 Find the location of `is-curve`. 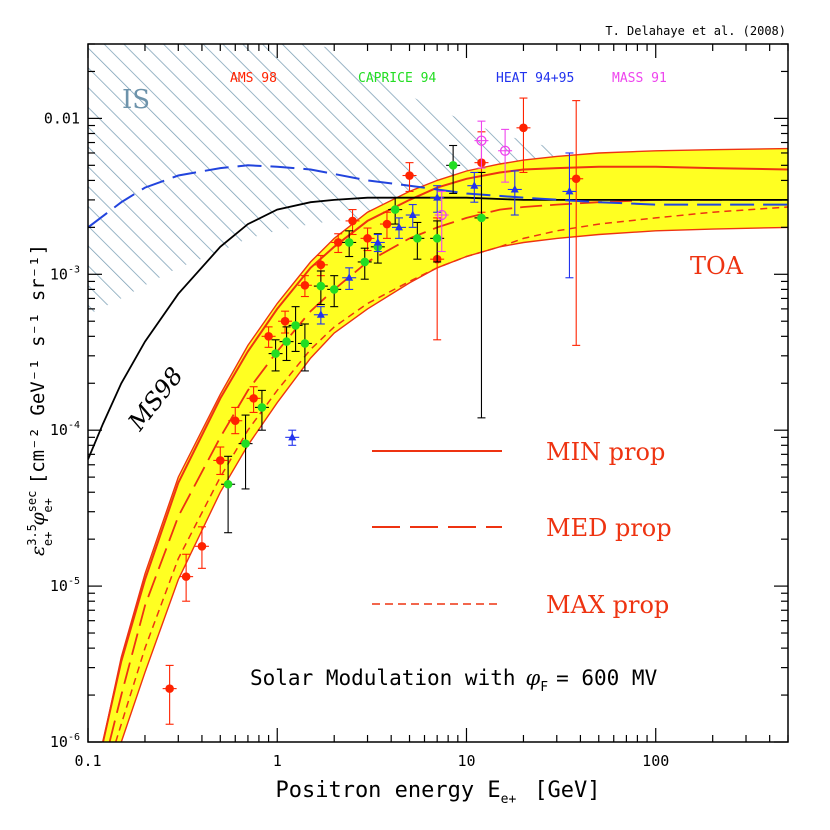

is-curve is located at coordinates (438, 196).